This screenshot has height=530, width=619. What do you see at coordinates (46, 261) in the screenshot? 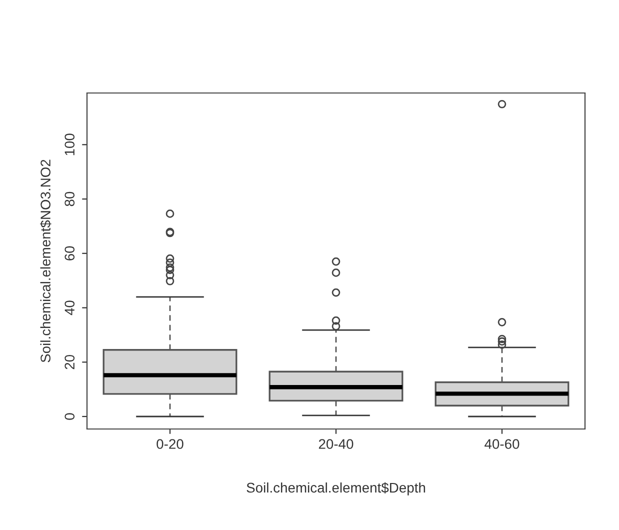
I see `y-axis-title: Soil.chemical.element$NO3.NO2` at bounding box center [46, 261].